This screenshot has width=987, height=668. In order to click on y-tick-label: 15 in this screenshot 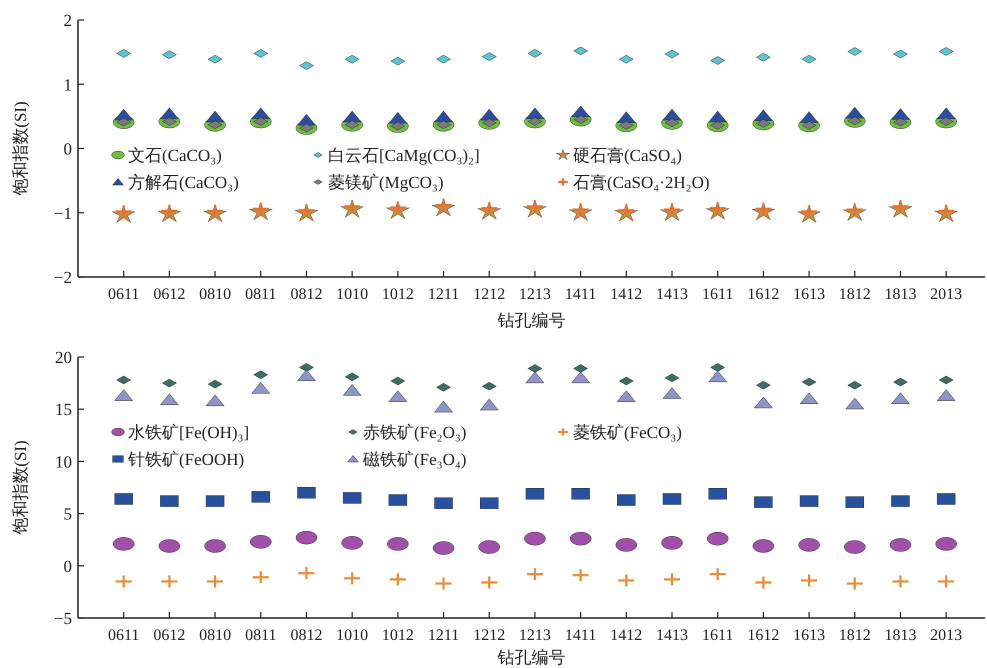, I will do `click(63, 410)`.